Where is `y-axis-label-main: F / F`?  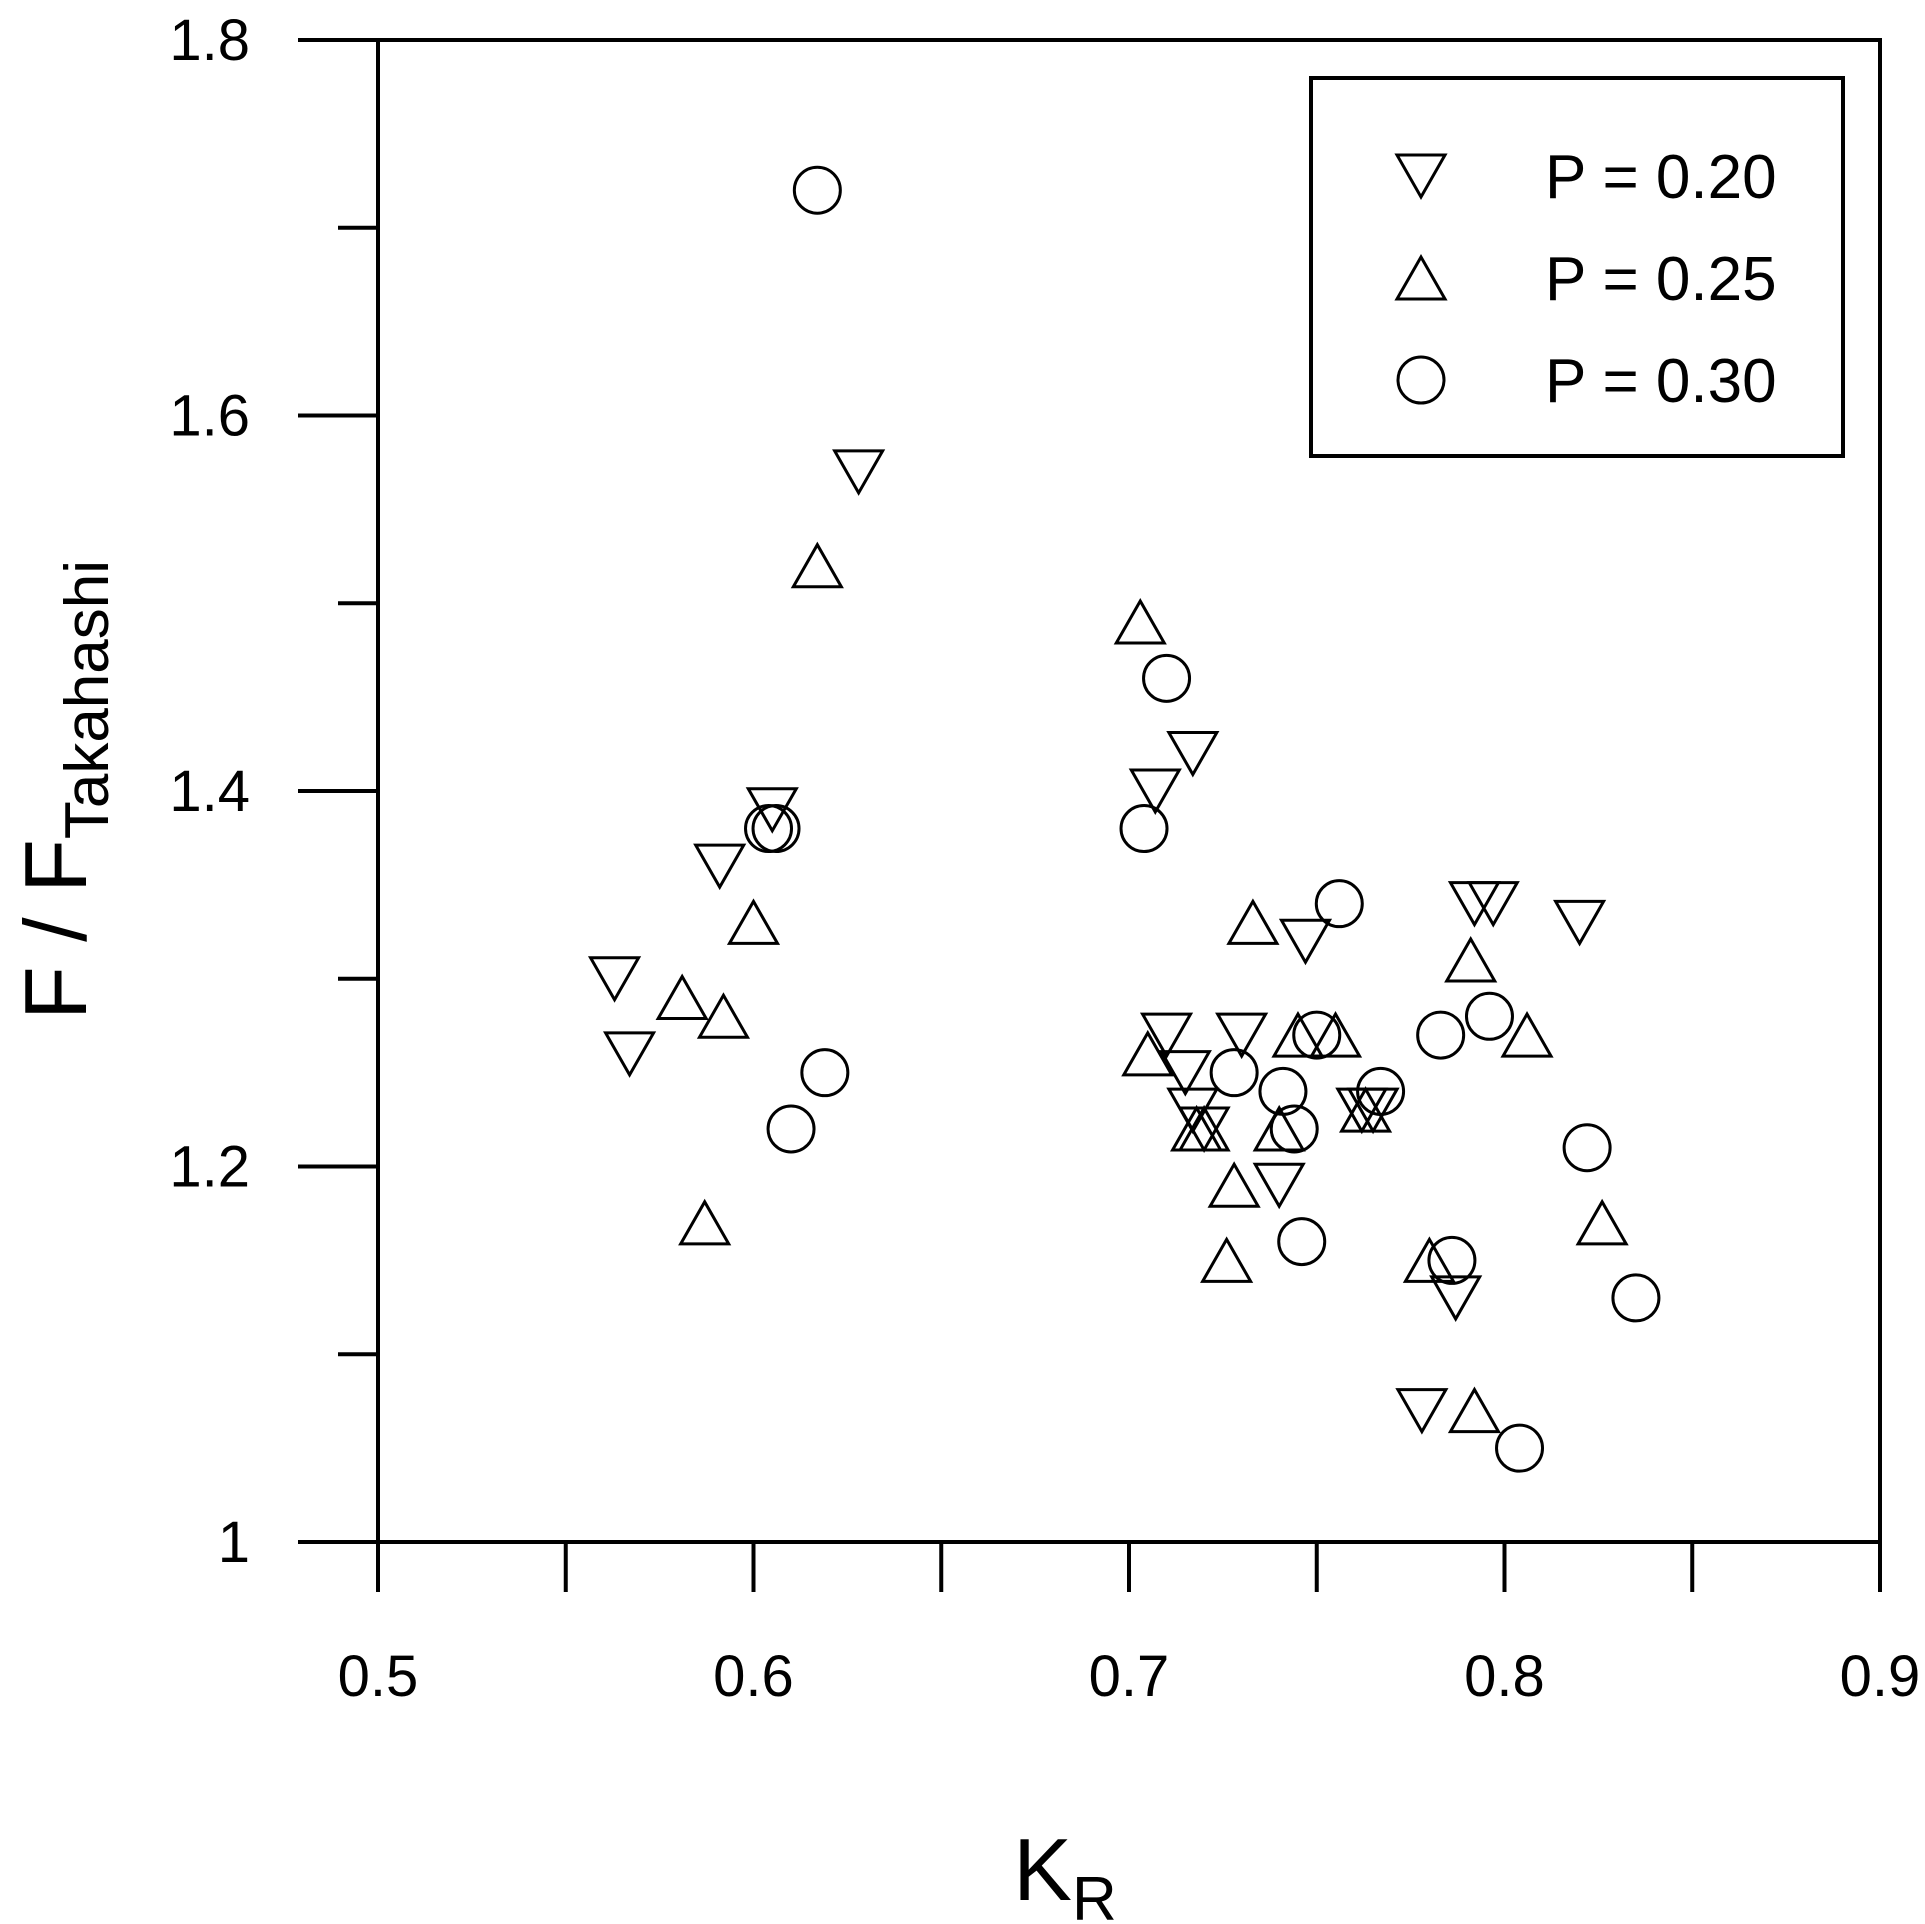
y-axis-label-main: F / F is located at coordinates (55, 929).